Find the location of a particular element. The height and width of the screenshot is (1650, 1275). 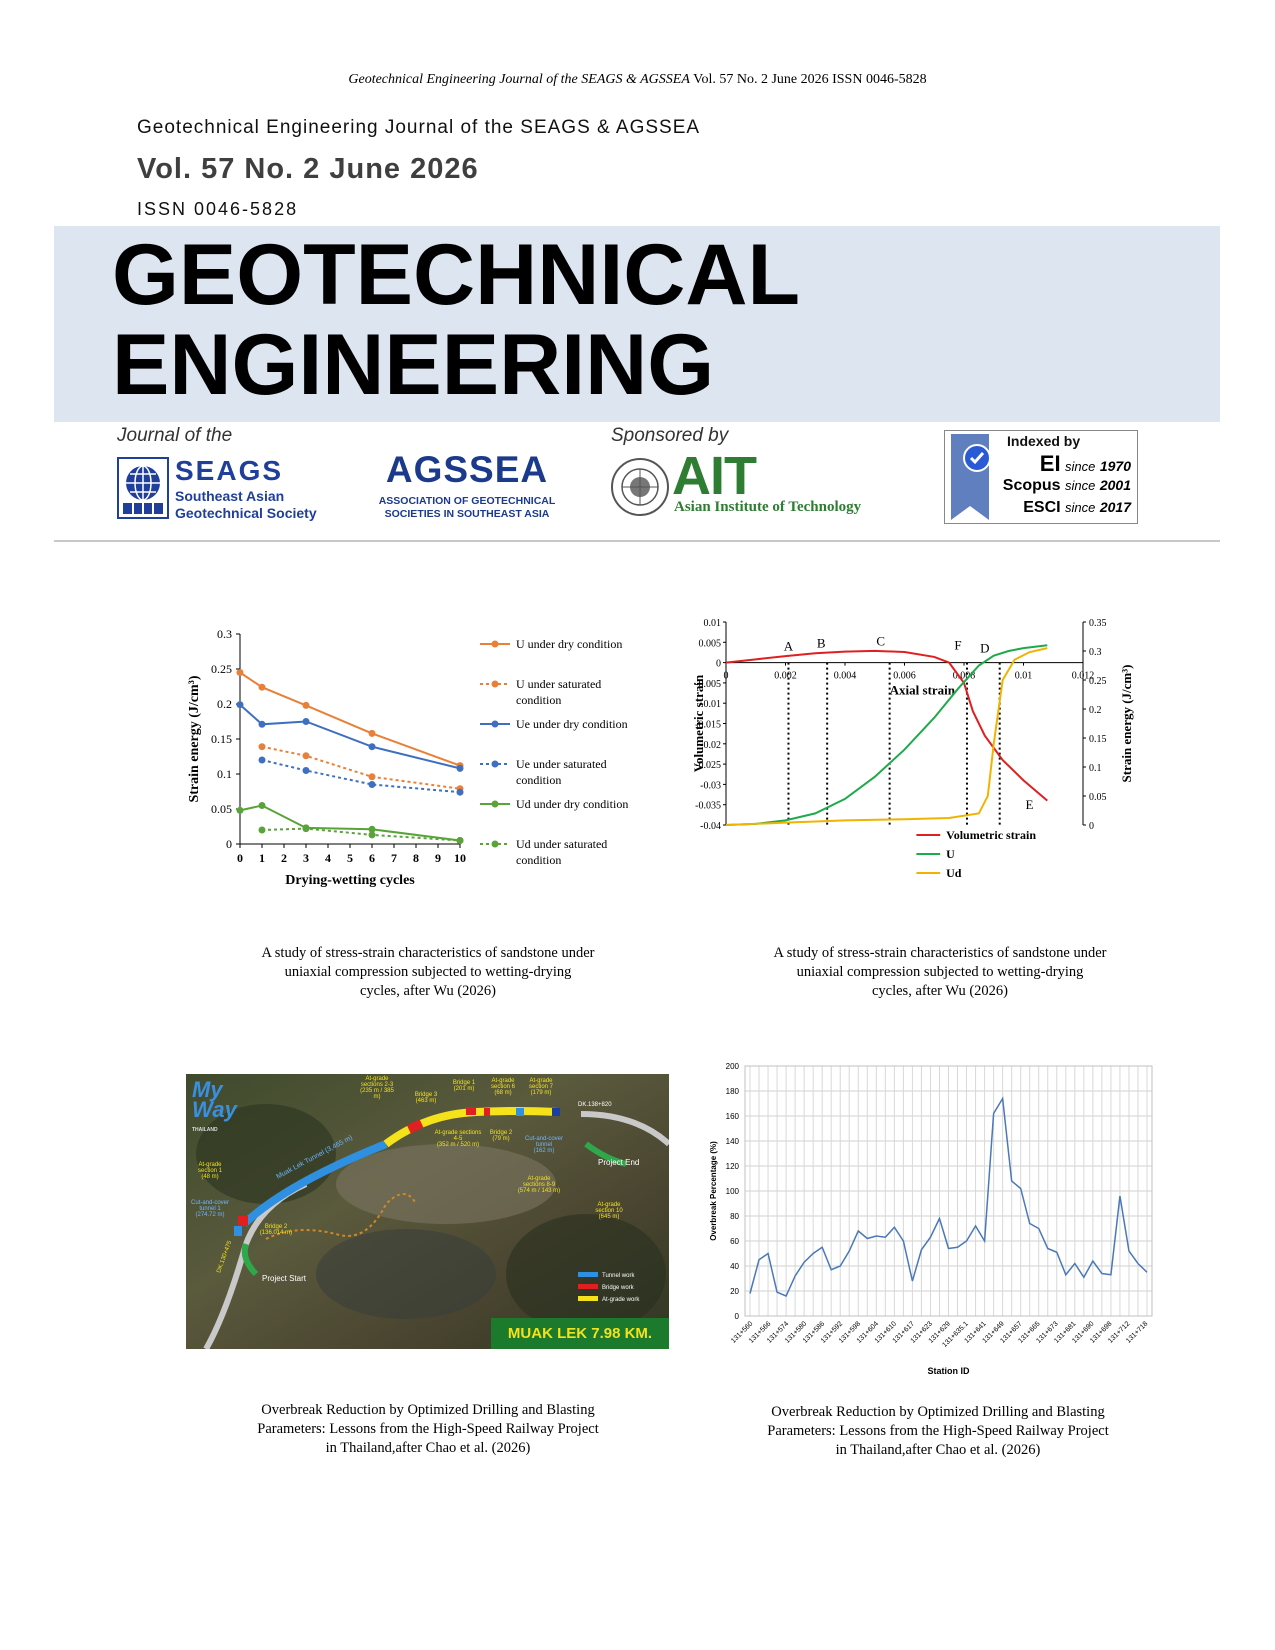

map-banner: MUAK LEK 7.98 KM. is located at coordinates (580, 1333).